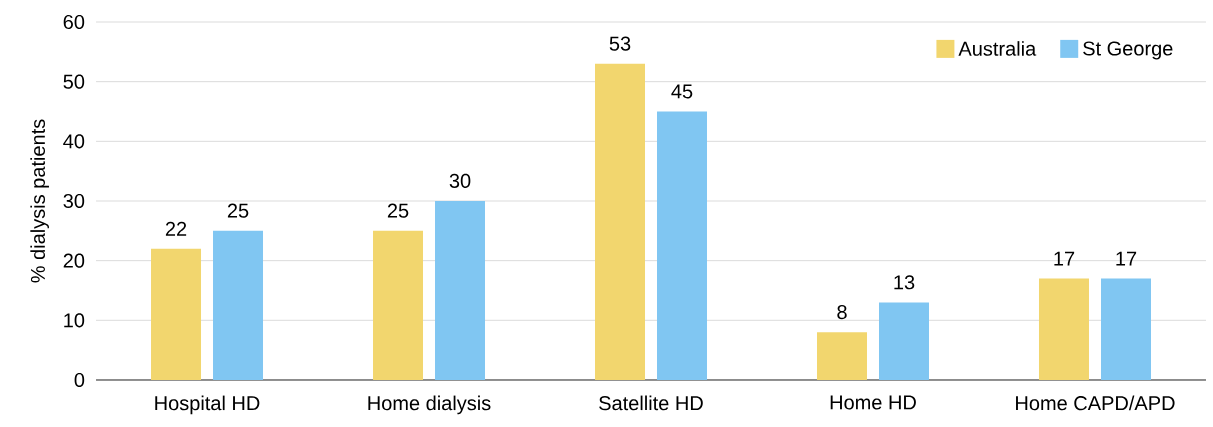 The image size is (1213, 427). What do you see at coordinates (997, 48) in the screenshot?
I see `legend-label: Australia` at bounding box center [997, 48].